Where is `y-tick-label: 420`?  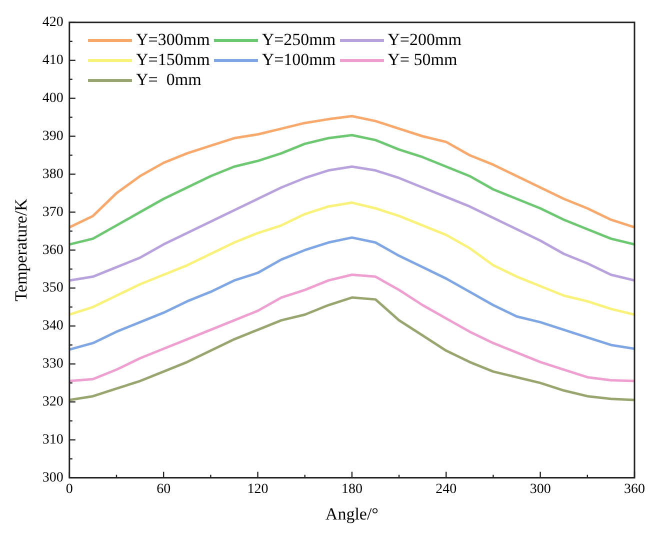 y-tick-label: 420 is located at coordinates (53, 22).